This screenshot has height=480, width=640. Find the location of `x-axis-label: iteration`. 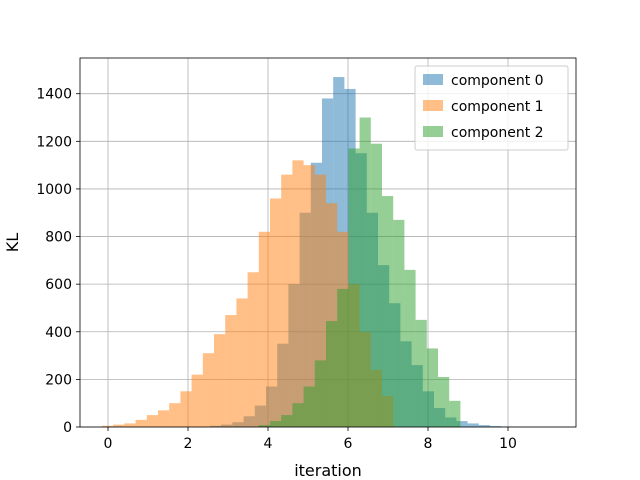

x-axis-label: iteration is located at coordinates (328, 470).